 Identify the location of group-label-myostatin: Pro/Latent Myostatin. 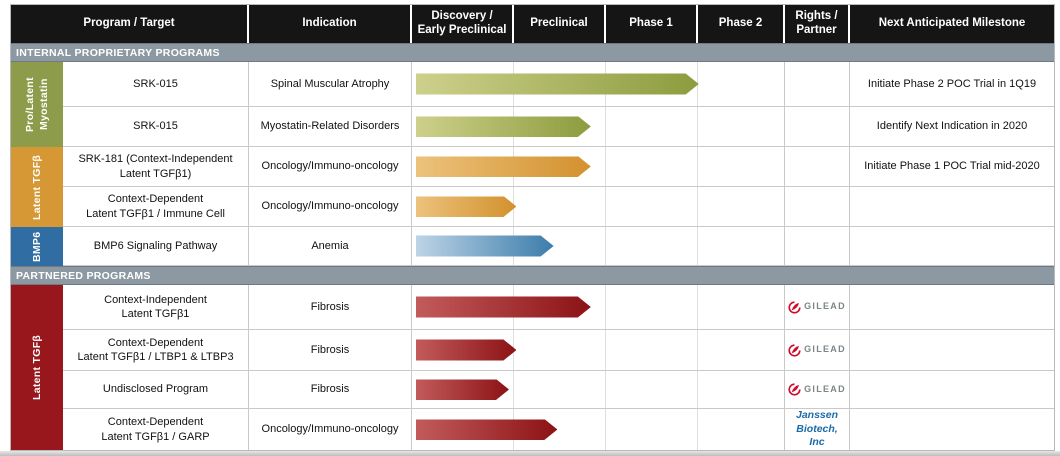
(37, 104).